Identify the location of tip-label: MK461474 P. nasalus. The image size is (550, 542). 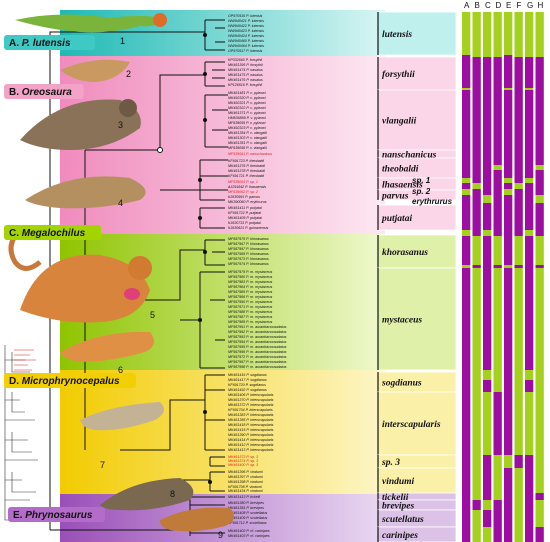
(245, 70).